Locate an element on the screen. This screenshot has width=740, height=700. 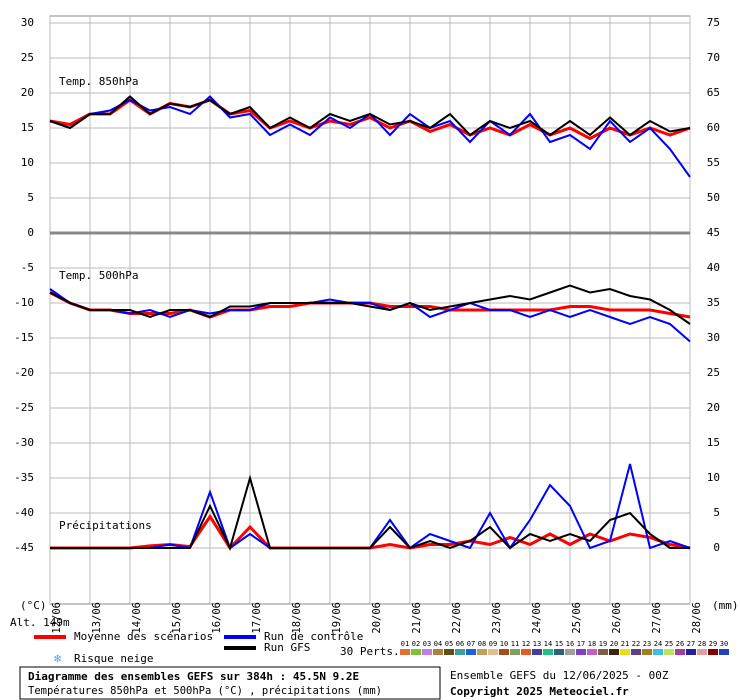
x-tick-label: 23/06 is located at coordinates (497, 618).